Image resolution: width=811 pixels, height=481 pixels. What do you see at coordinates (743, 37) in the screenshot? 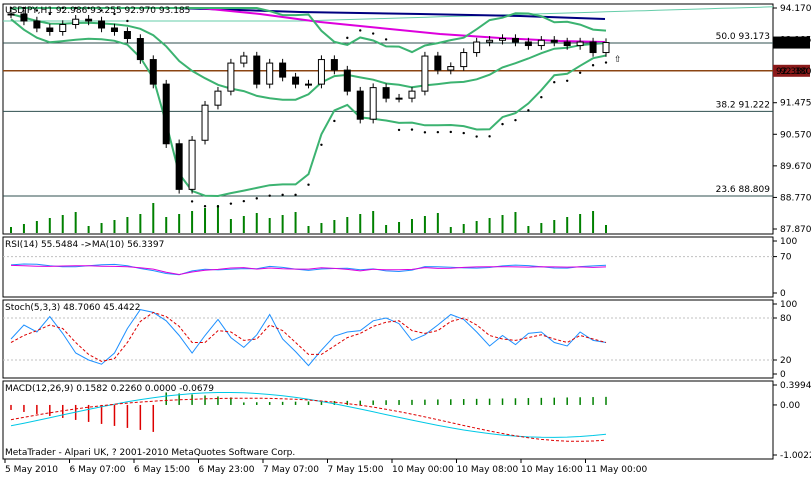
I see `fib-level-label: 50.0 93.173` at bounding box center [743, 37].